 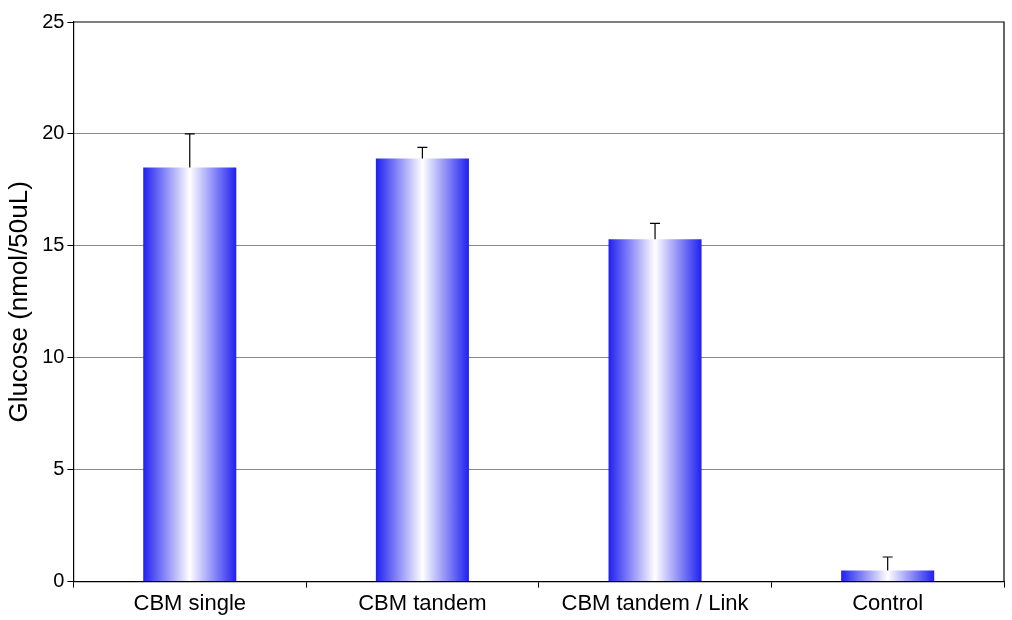 I want to click on y-axis-title: Glucose (nmol/50uL), so click(x=17, y=302).